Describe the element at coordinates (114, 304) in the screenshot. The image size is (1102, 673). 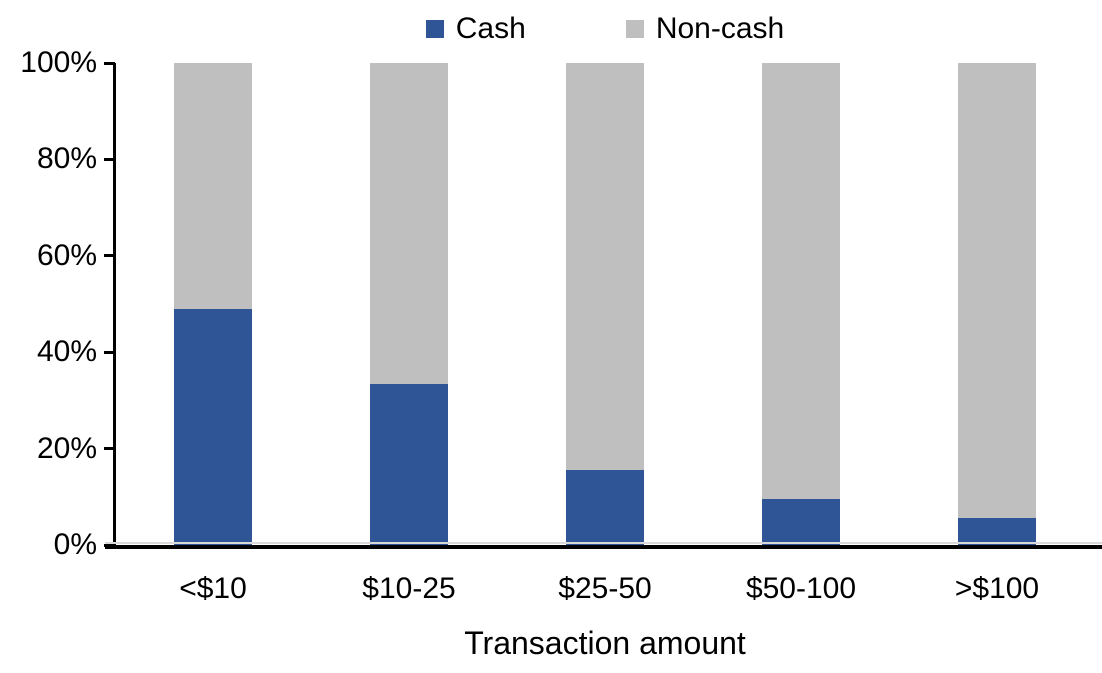
I see `y-axis-line` at that location.